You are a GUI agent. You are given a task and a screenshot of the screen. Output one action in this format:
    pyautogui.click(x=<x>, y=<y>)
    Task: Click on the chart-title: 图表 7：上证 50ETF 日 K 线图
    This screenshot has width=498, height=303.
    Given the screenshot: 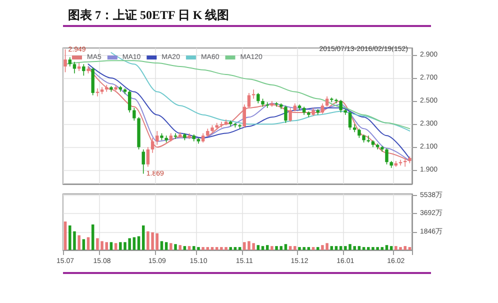 What is the action you would take?
    pyautogui.click(x=149, y=15)
    